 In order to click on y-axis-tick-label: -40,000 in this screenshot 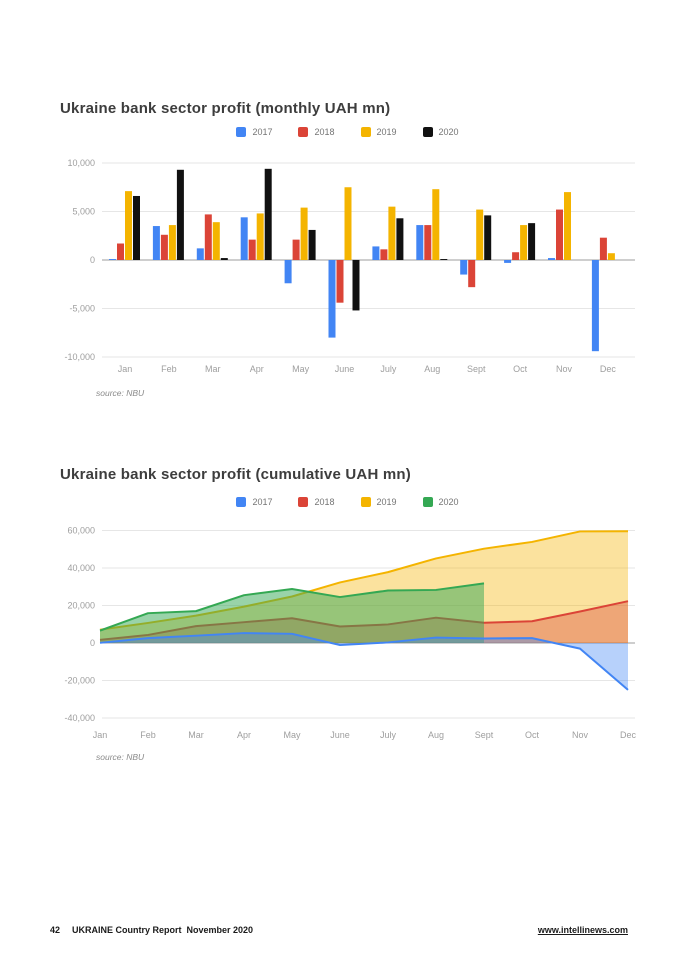, I will do `click(79, 718)`.